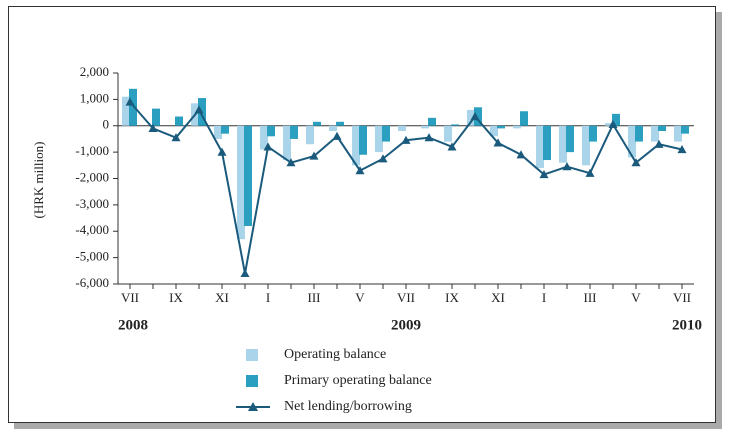  Describe the element at coordinates (348, 406) in the screenshot. I see `legend-label: Net lending/borrowing` at that location.